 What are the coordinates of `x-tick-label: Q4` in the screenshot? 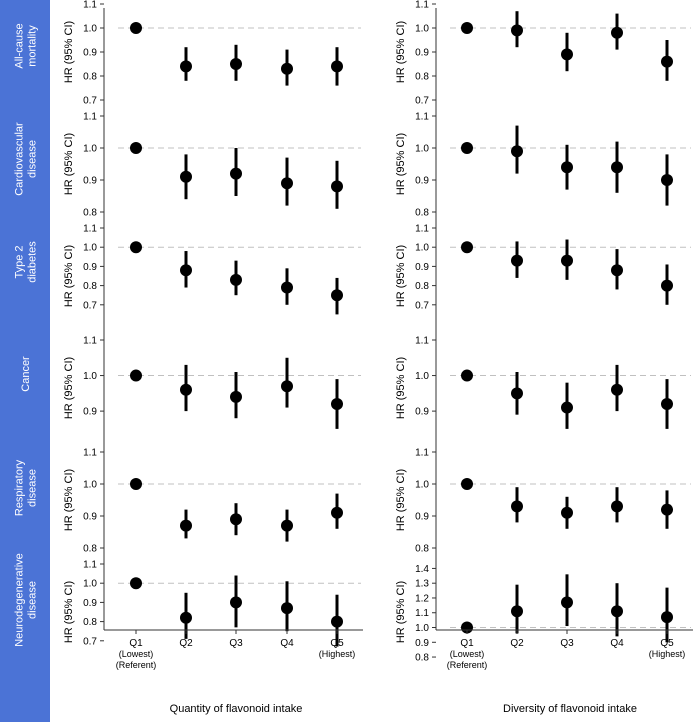 It's located at (617, 643).